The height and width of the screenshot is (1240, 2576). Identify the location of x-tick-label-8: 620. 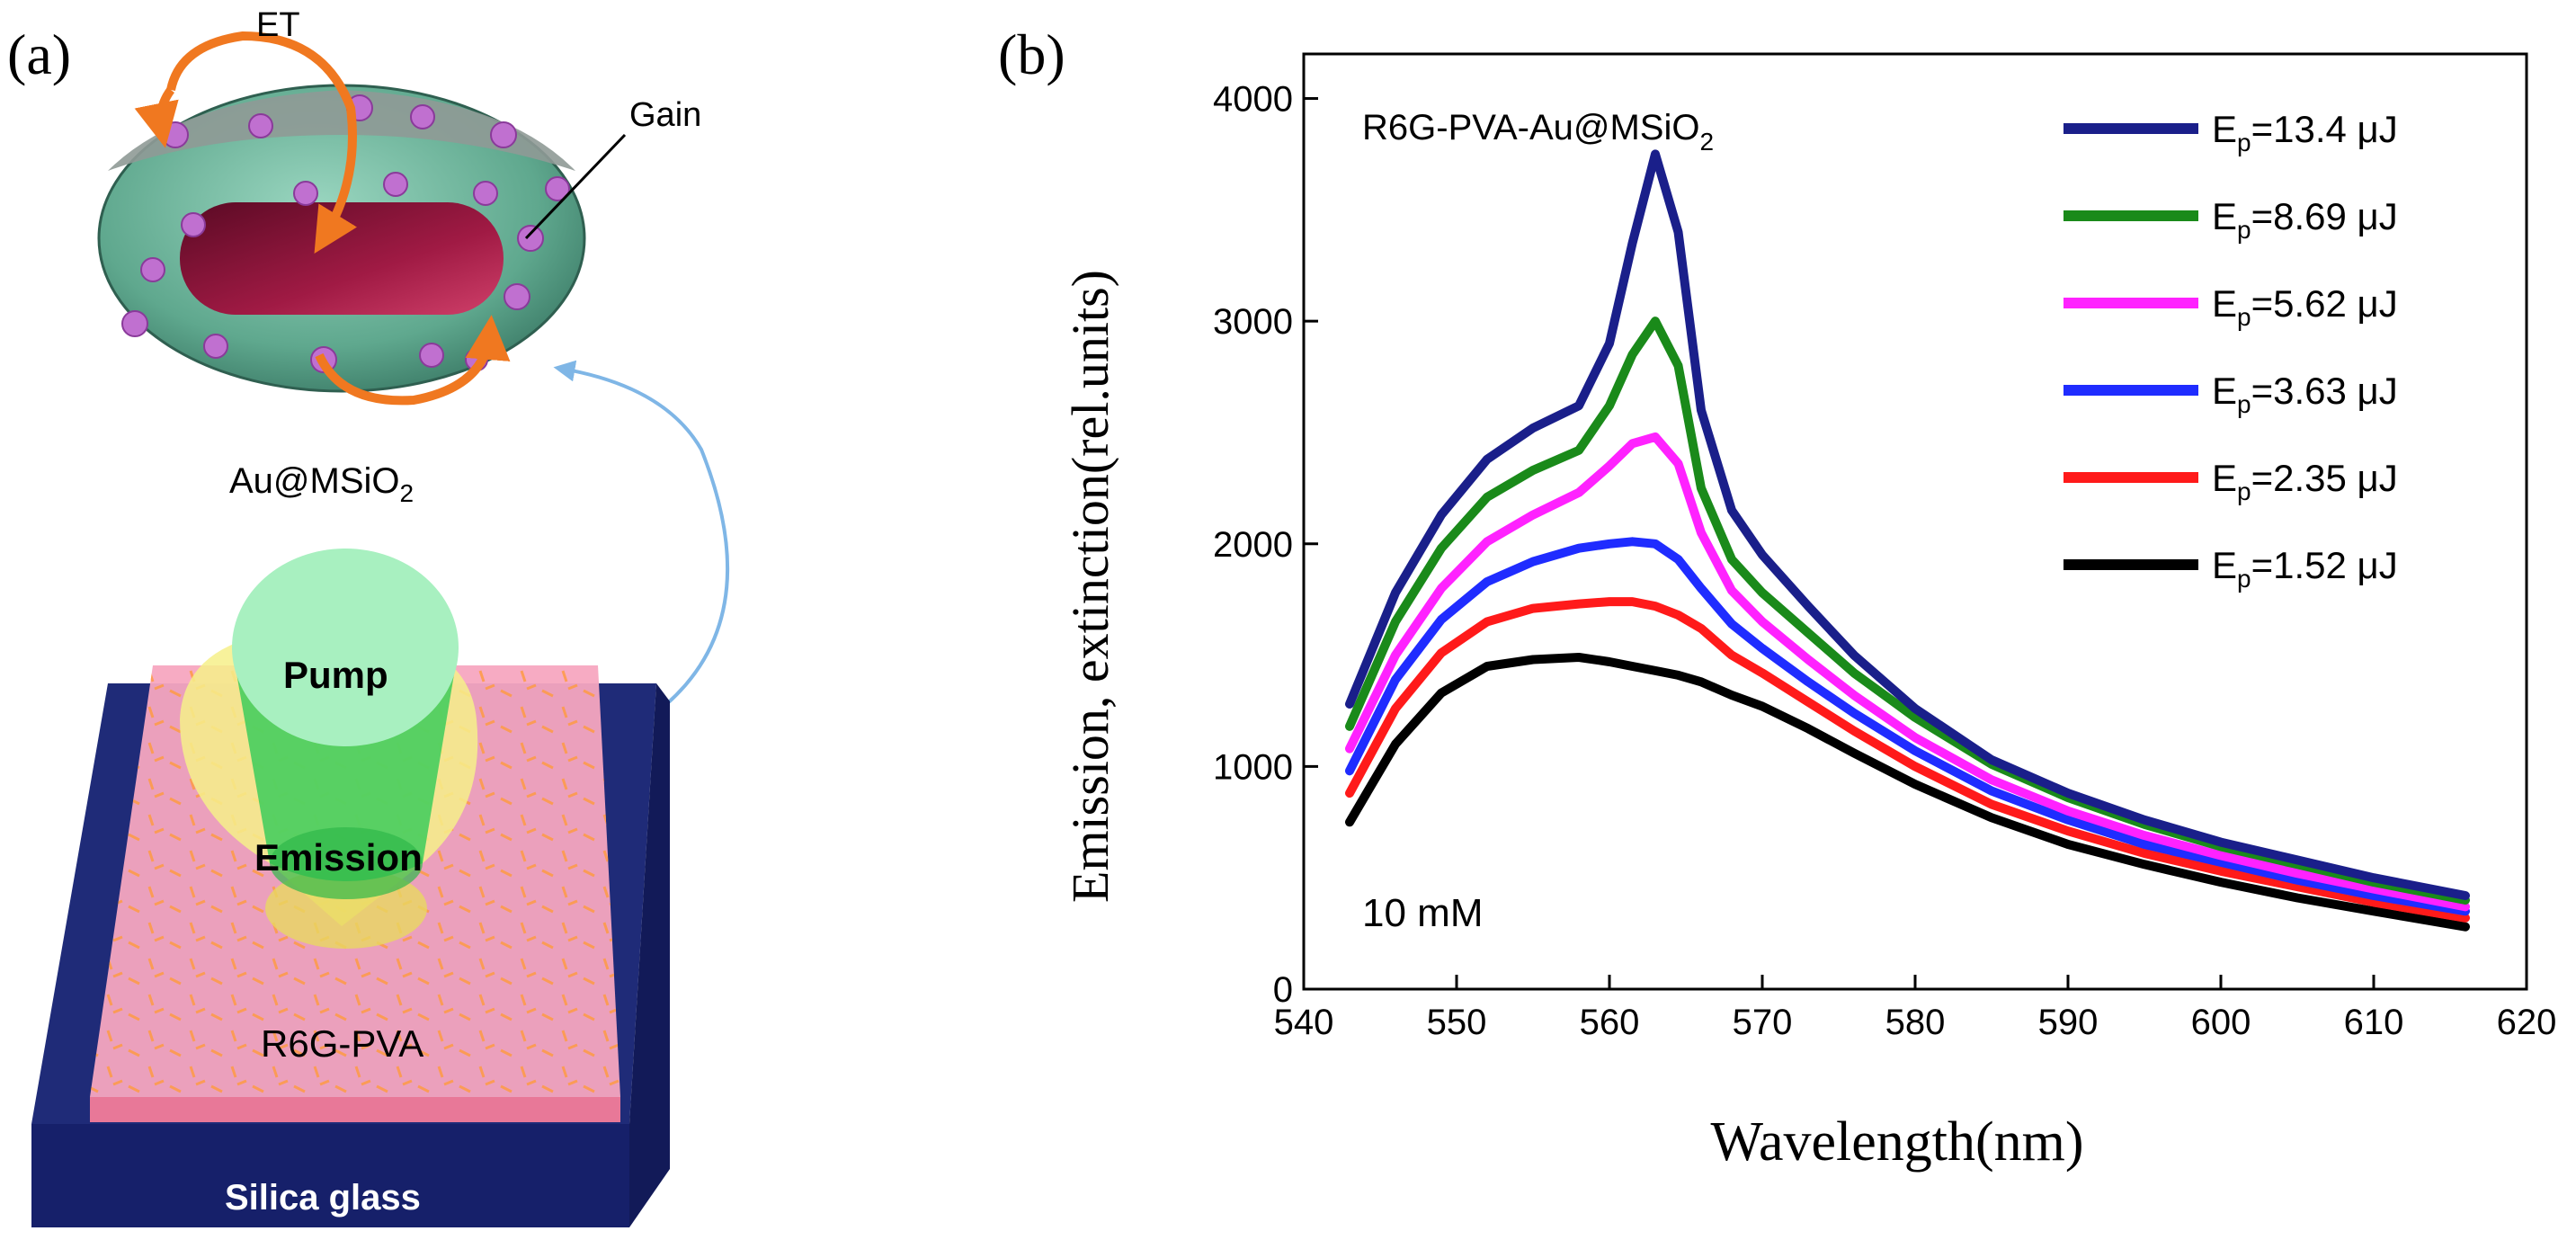
(2527, 1022).